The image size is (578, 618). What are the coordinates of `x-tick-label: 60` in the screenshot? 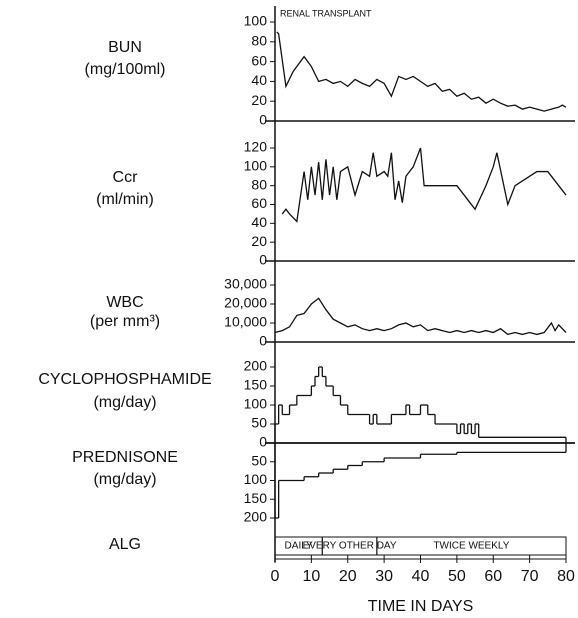 It's located at (493, 576).